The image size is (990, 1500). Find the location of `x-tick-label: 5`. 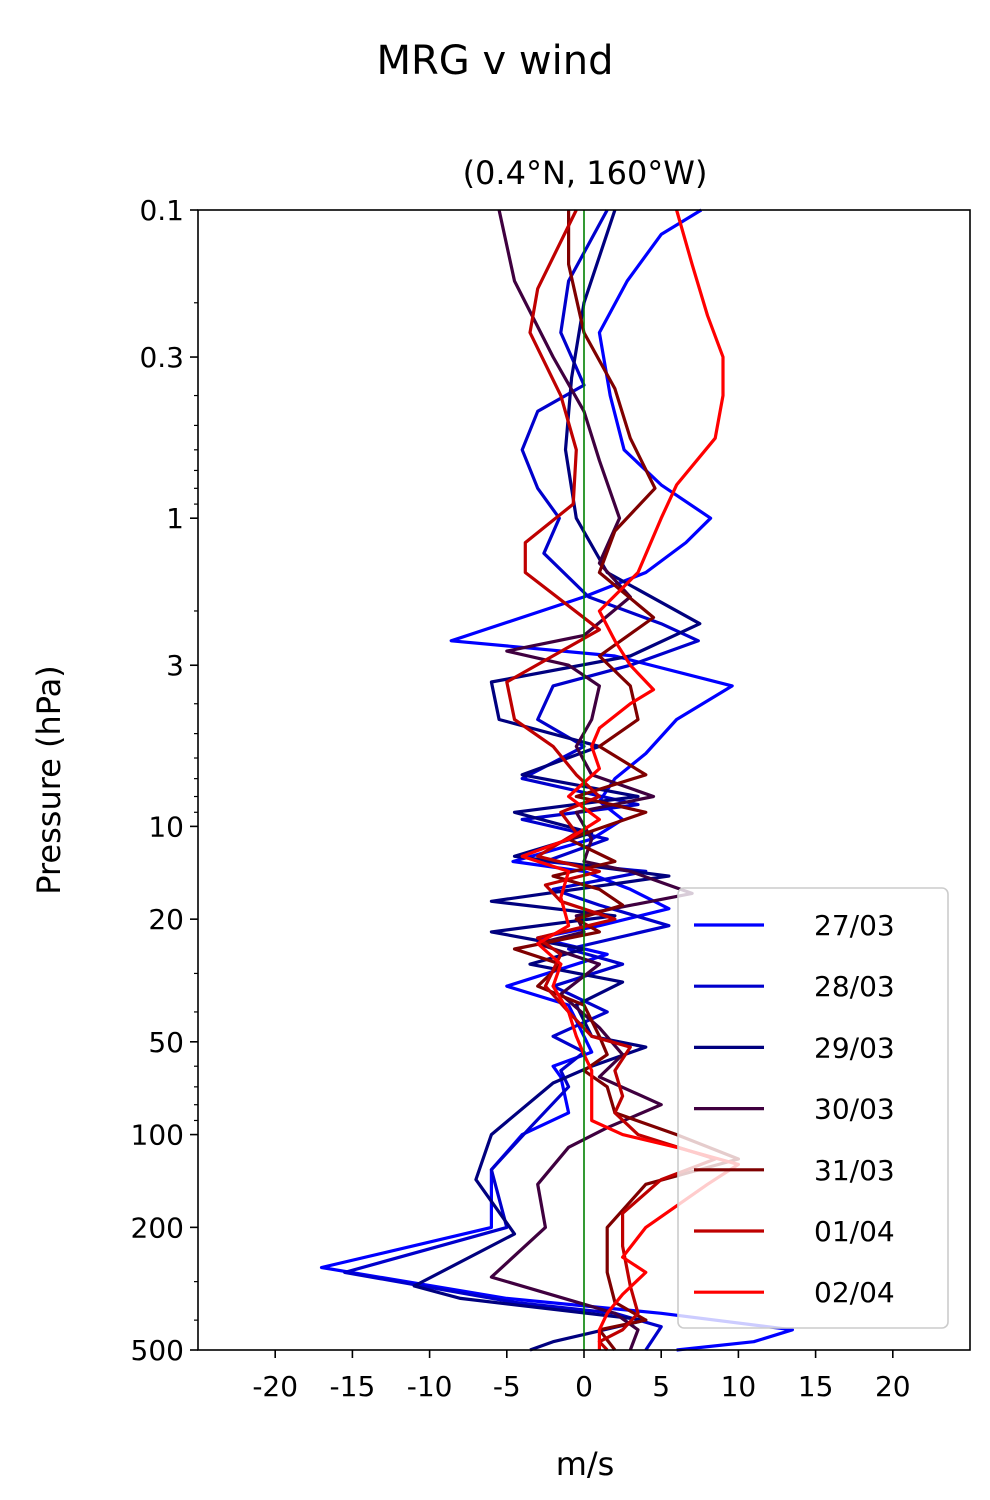

x-tick-label: 5 is located at coordinates (661, 1386).